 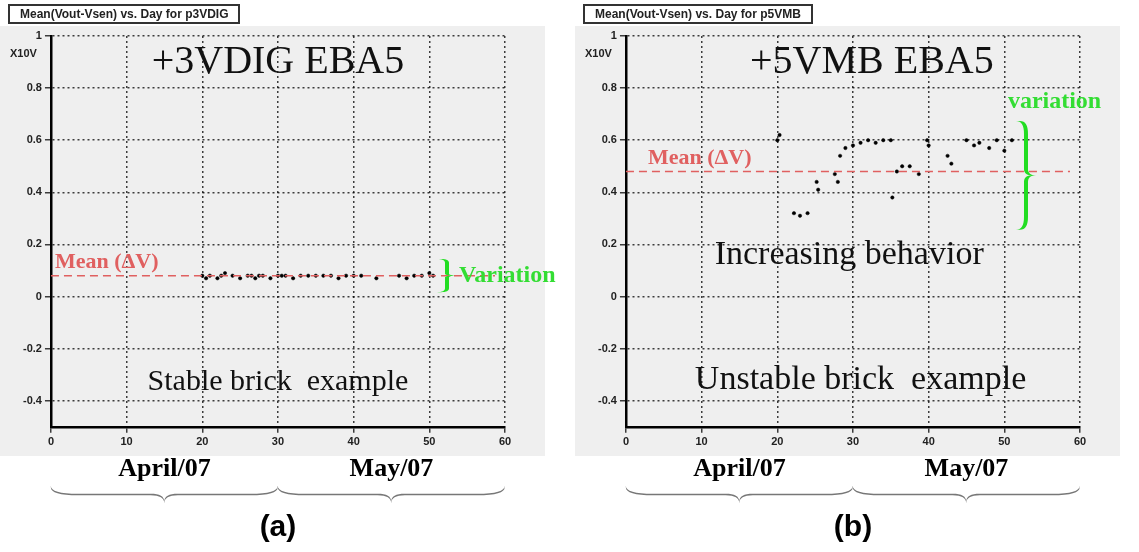 I want to click on chart-title: Mean(Vout-Vsen) vs. Day for p3VDIG, so click(x=124, y=14).